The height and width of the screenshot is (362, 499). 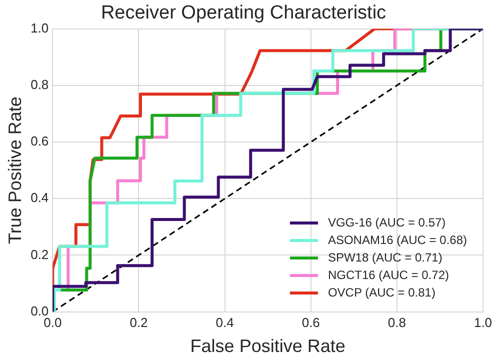 I want to click on y-tick-label: 0.8, so click(x=39, y=84).